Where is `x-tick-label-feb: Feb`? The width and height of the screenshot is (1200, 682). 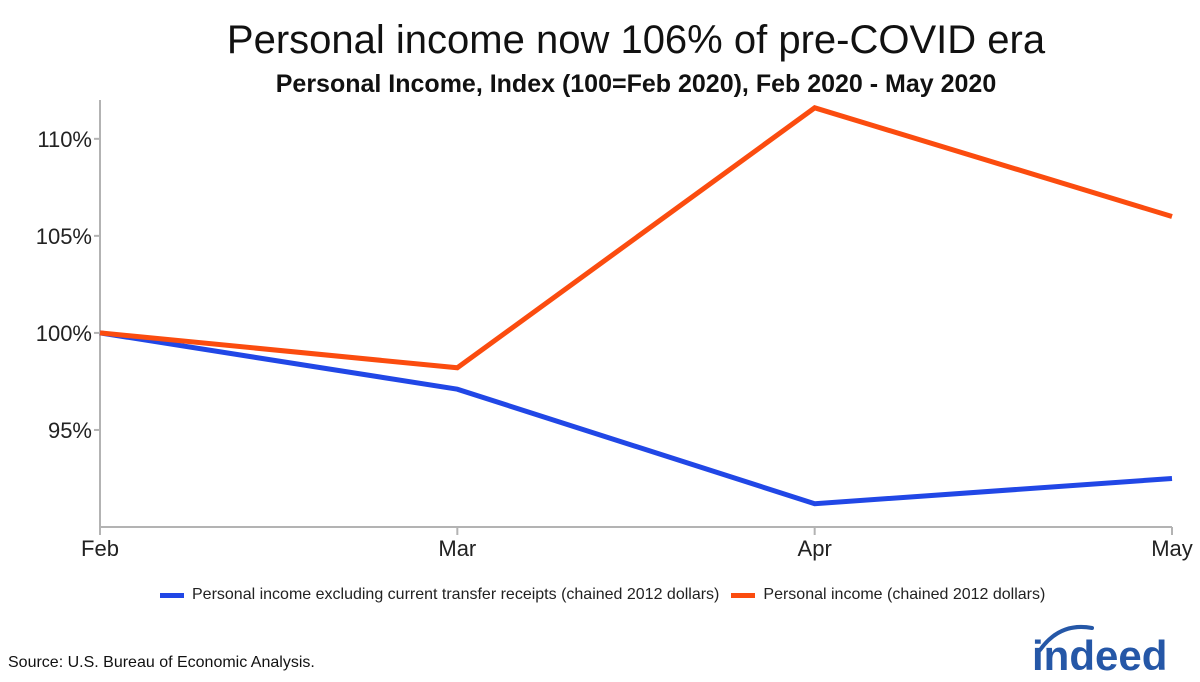
x-tick-label-feb: Feb is located at coordinates (100, 548).